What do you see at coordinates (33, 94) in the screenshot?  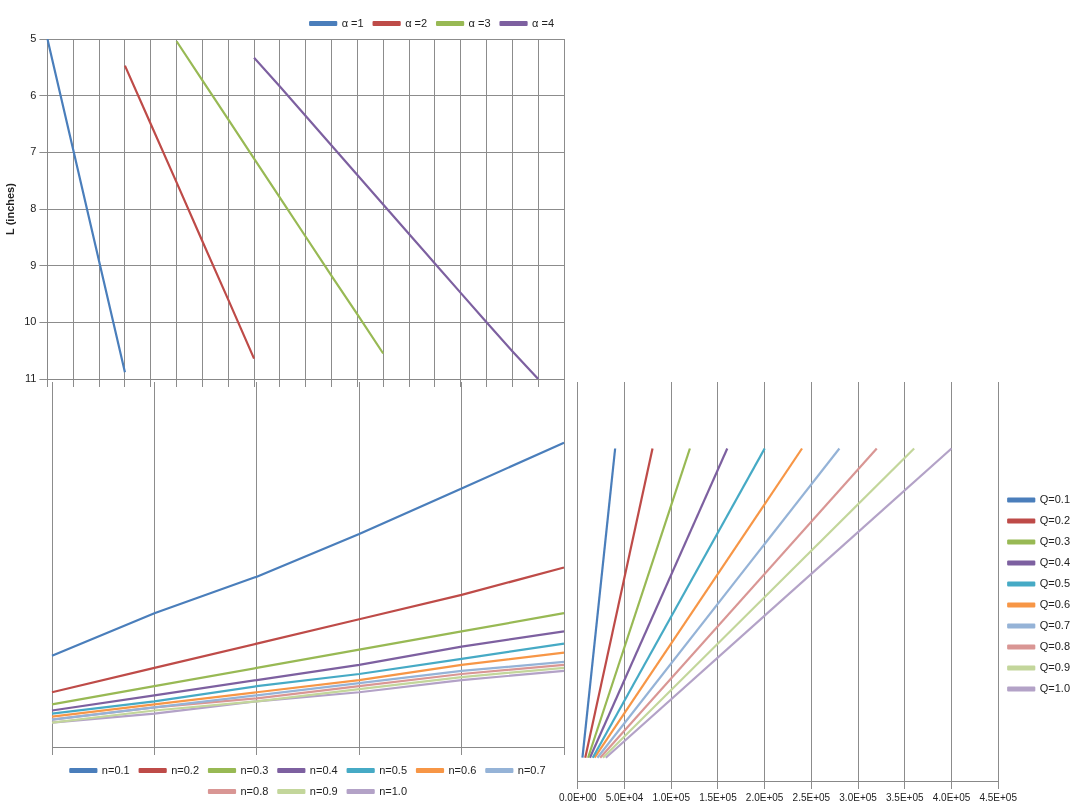 I see `y-tick-label: 6` at bounding box center [33, 94].